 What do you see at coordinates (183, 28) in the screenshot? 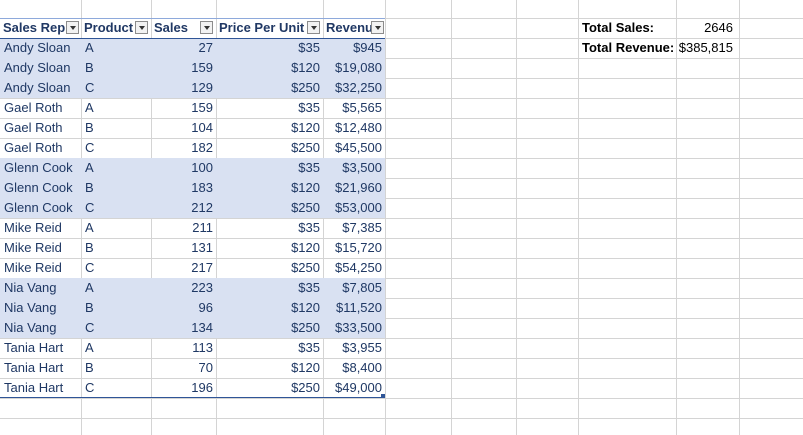
I see `header-sales: Sales` at bounding box center [183, 28].